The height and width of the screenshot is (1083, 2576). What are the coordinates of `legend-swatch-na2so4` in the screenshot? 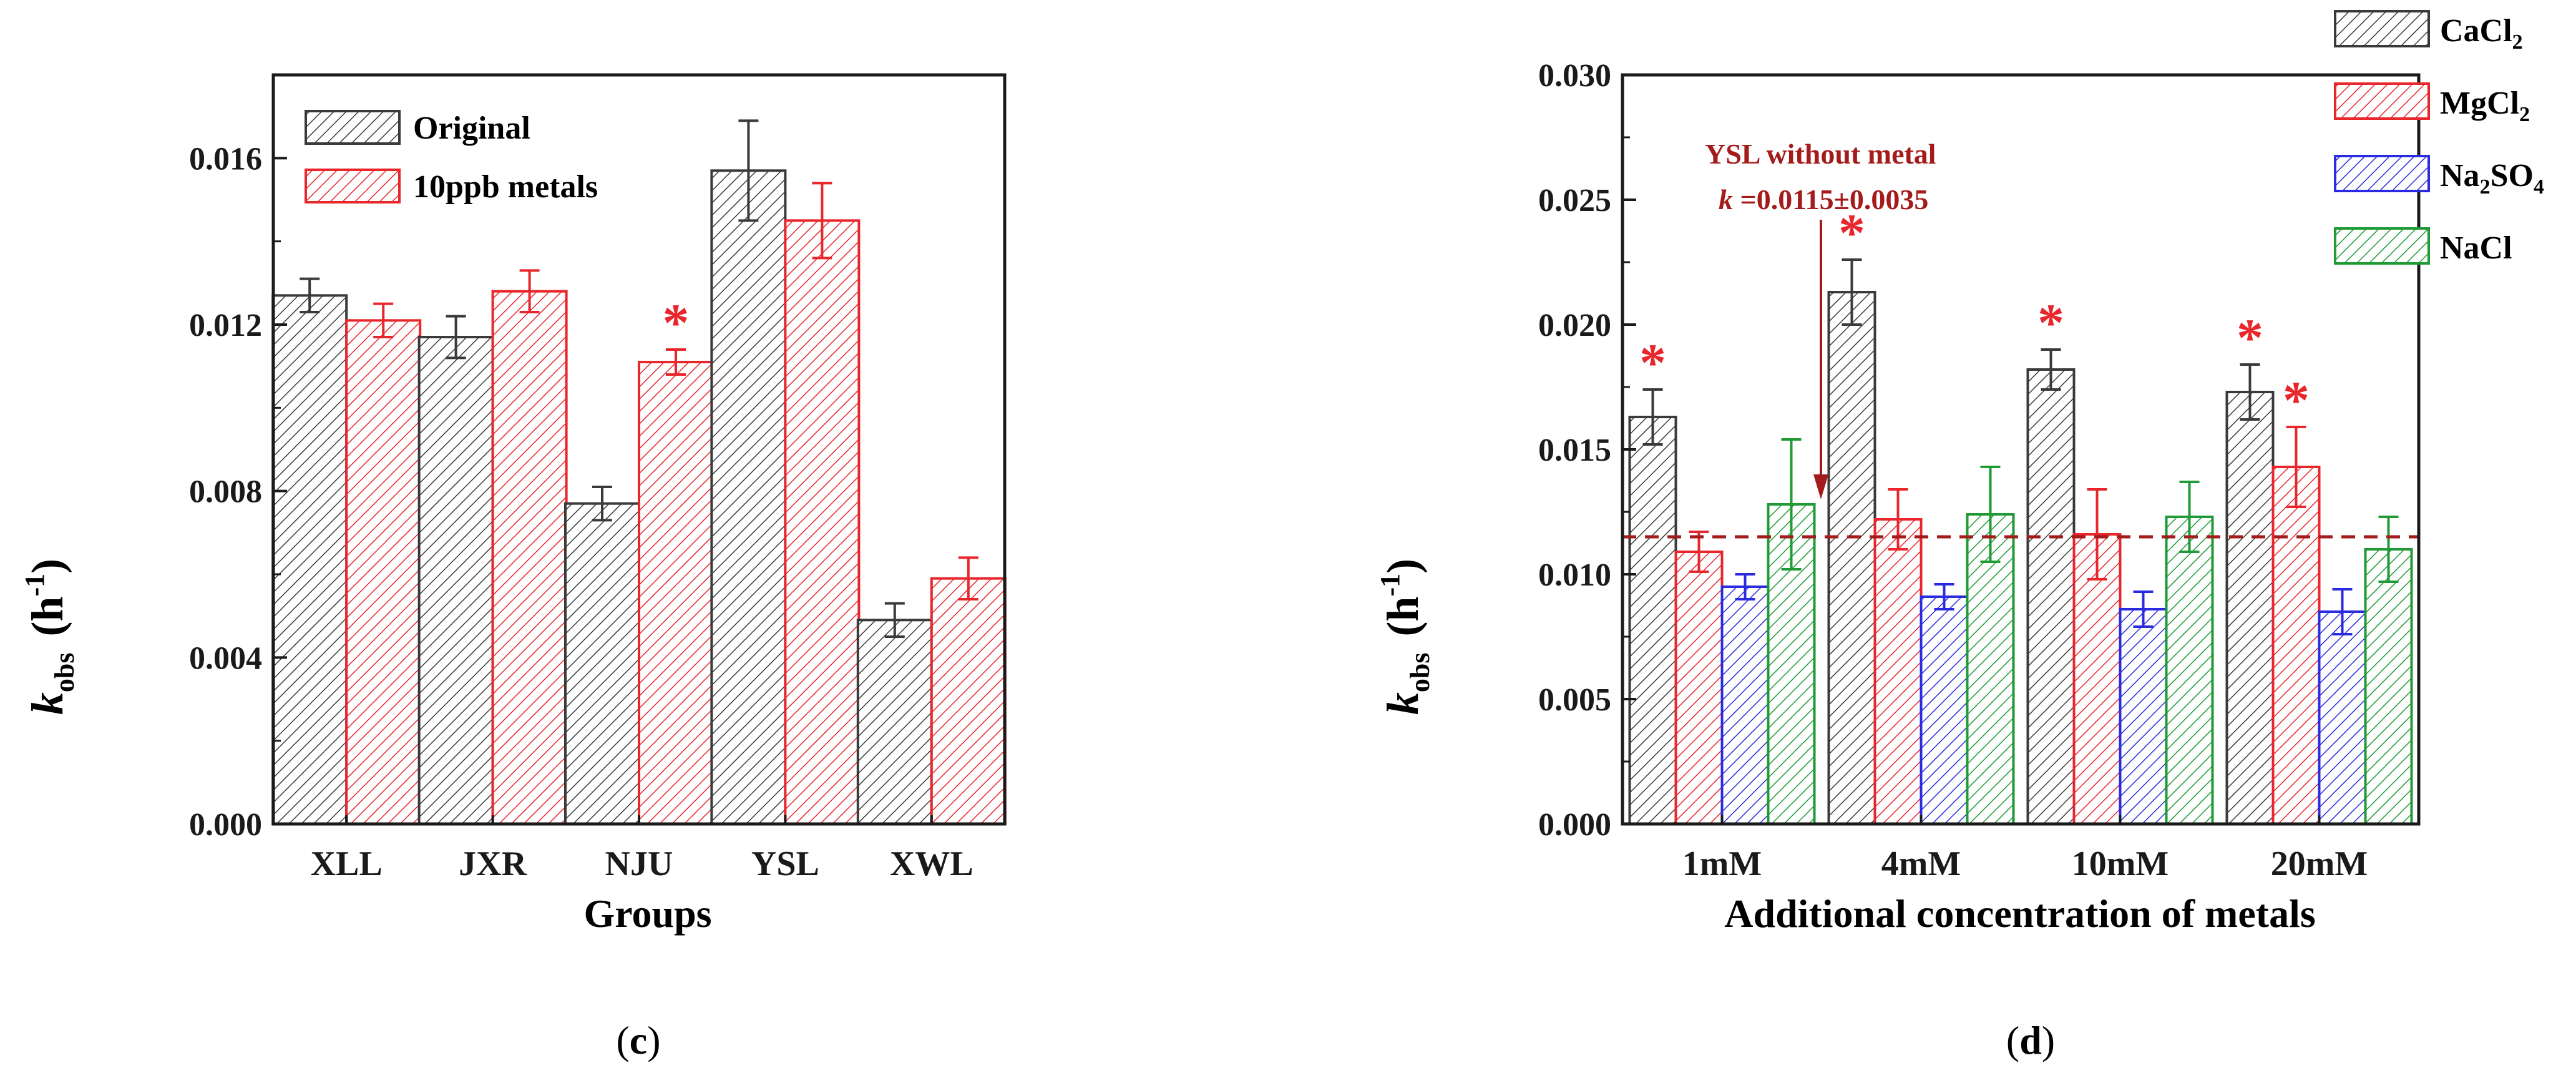 It's located at (2382, 173).